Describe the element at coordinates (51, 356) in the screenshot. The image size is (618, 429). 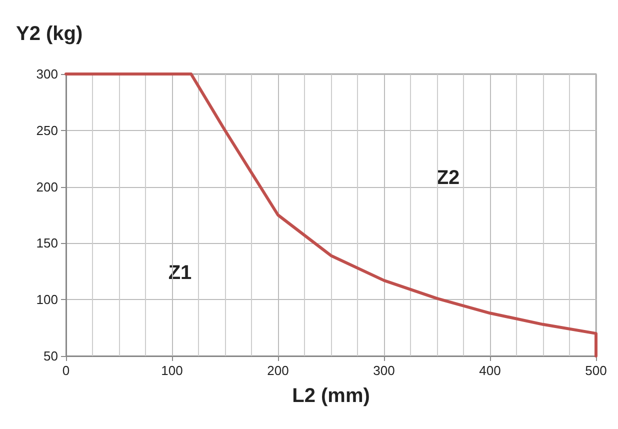
I see `y-tick-label: 50` at that location.